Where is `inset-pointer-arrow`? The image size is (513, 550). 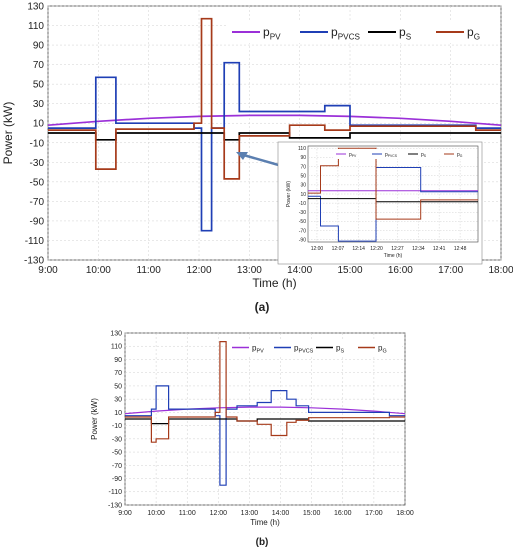 inset-pointer-arrow is located at coordinates (261, 160).